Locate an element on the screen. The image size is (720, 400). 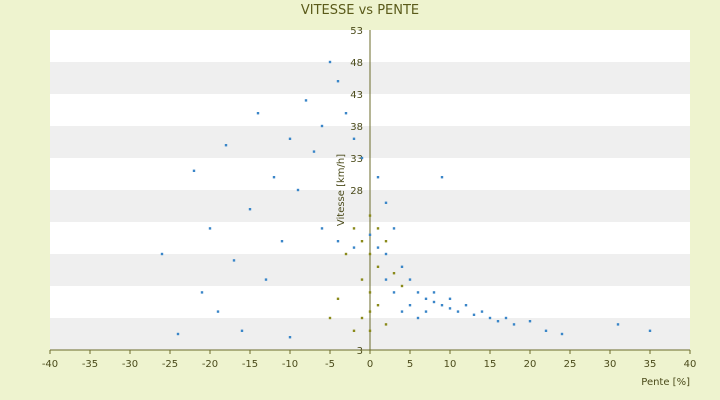
x-tick-label: 5 is located at coordinates (410, 364).